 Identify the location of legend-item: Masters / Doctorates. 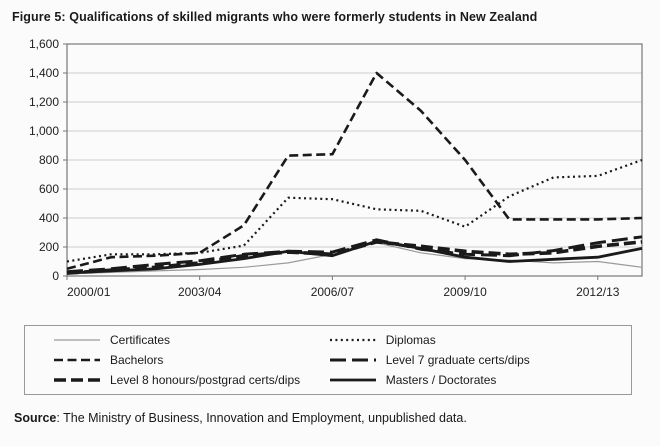
(475, 380).